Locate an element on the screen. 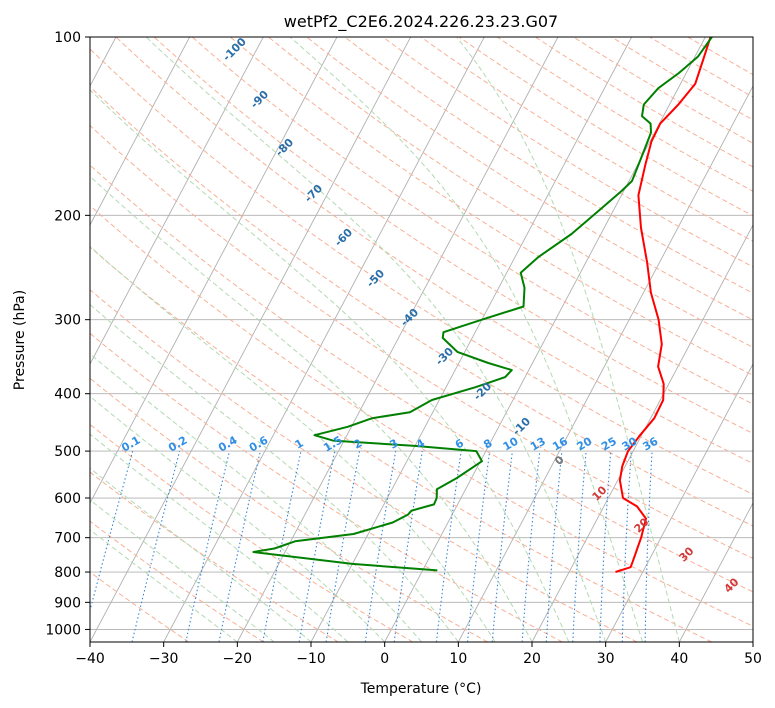 The image size is (775, 708). y-tick-label: 700 is located at coordinates (67, 539).